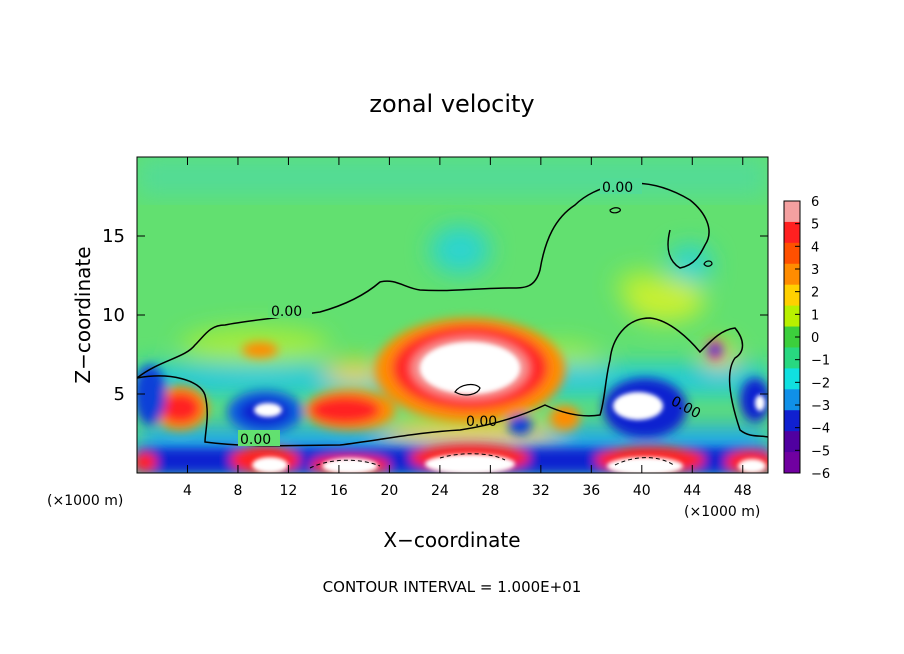  What do you see at coordinates (743, 491) in the screenshot?
I see `x-tick-label: 48` at bounding box center [743, 491].